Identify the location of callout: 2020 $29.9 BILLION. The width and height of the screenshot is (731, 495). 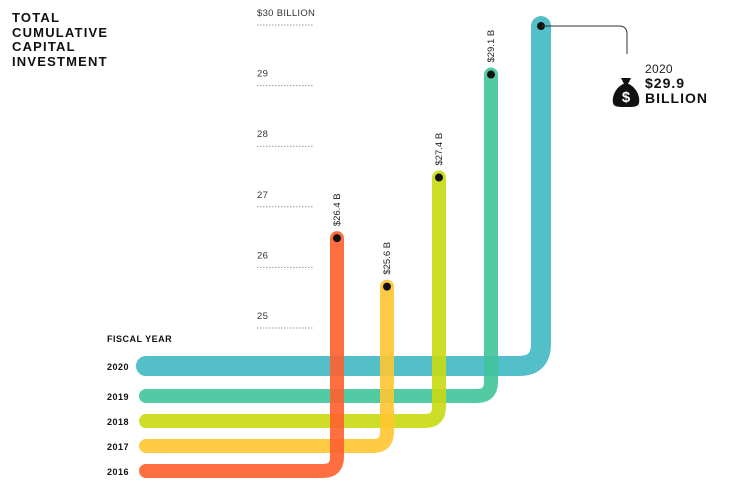
(676, 84).